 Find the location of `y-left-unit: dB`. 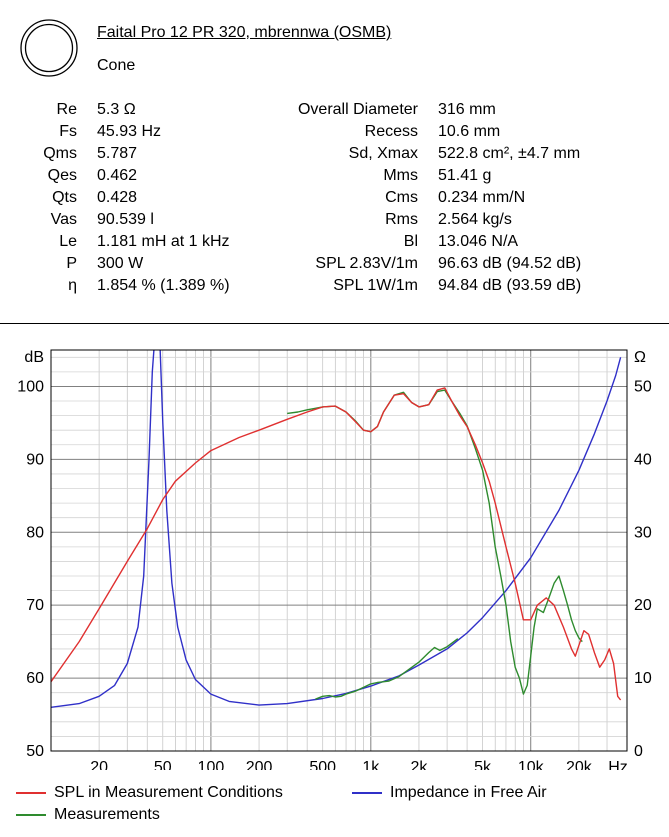

y-left-unit: dB is located at coordinates (34, 357).